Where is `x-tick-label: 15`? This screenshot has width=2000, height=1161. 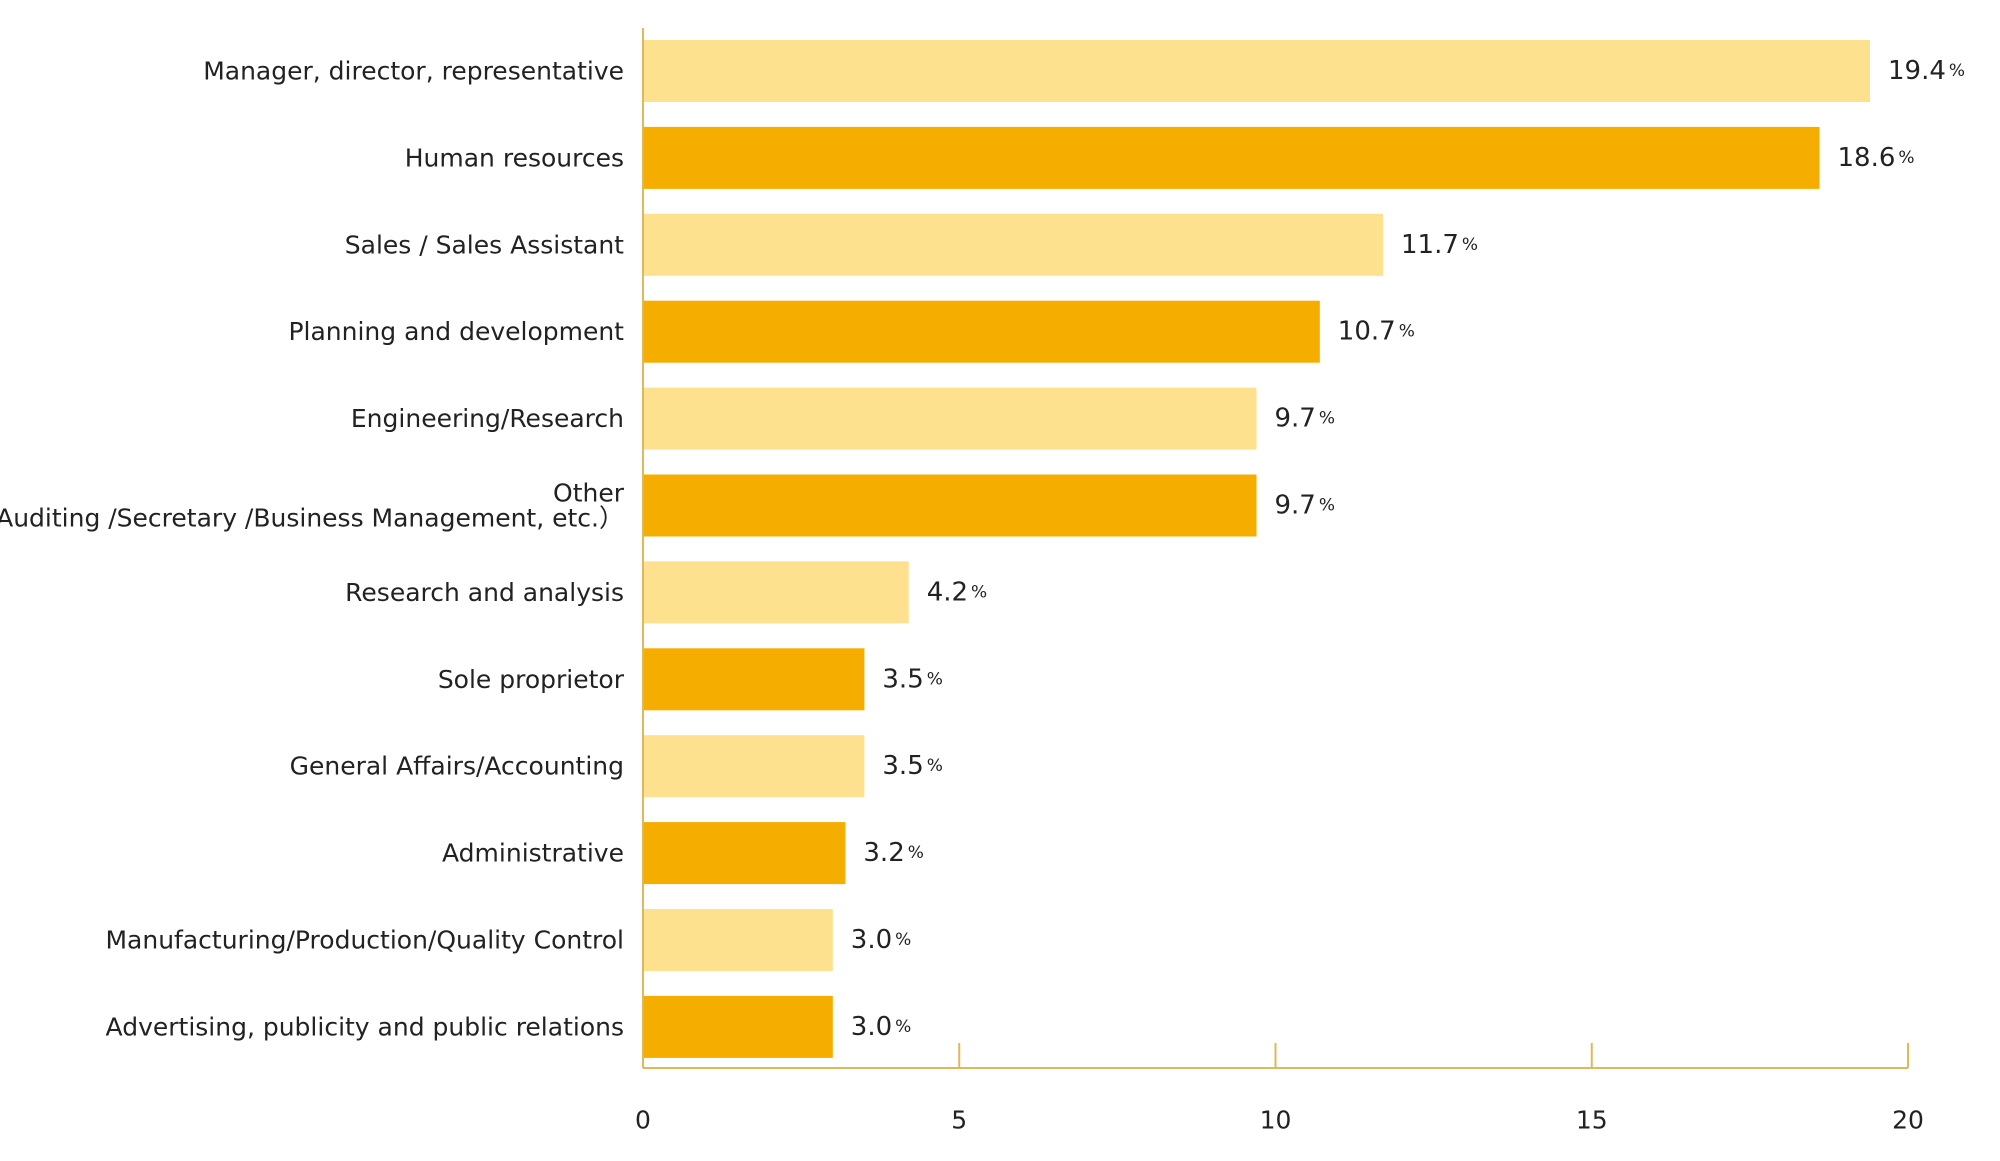 x-tick-label: 15 is located at coordinates (1592, 1120).